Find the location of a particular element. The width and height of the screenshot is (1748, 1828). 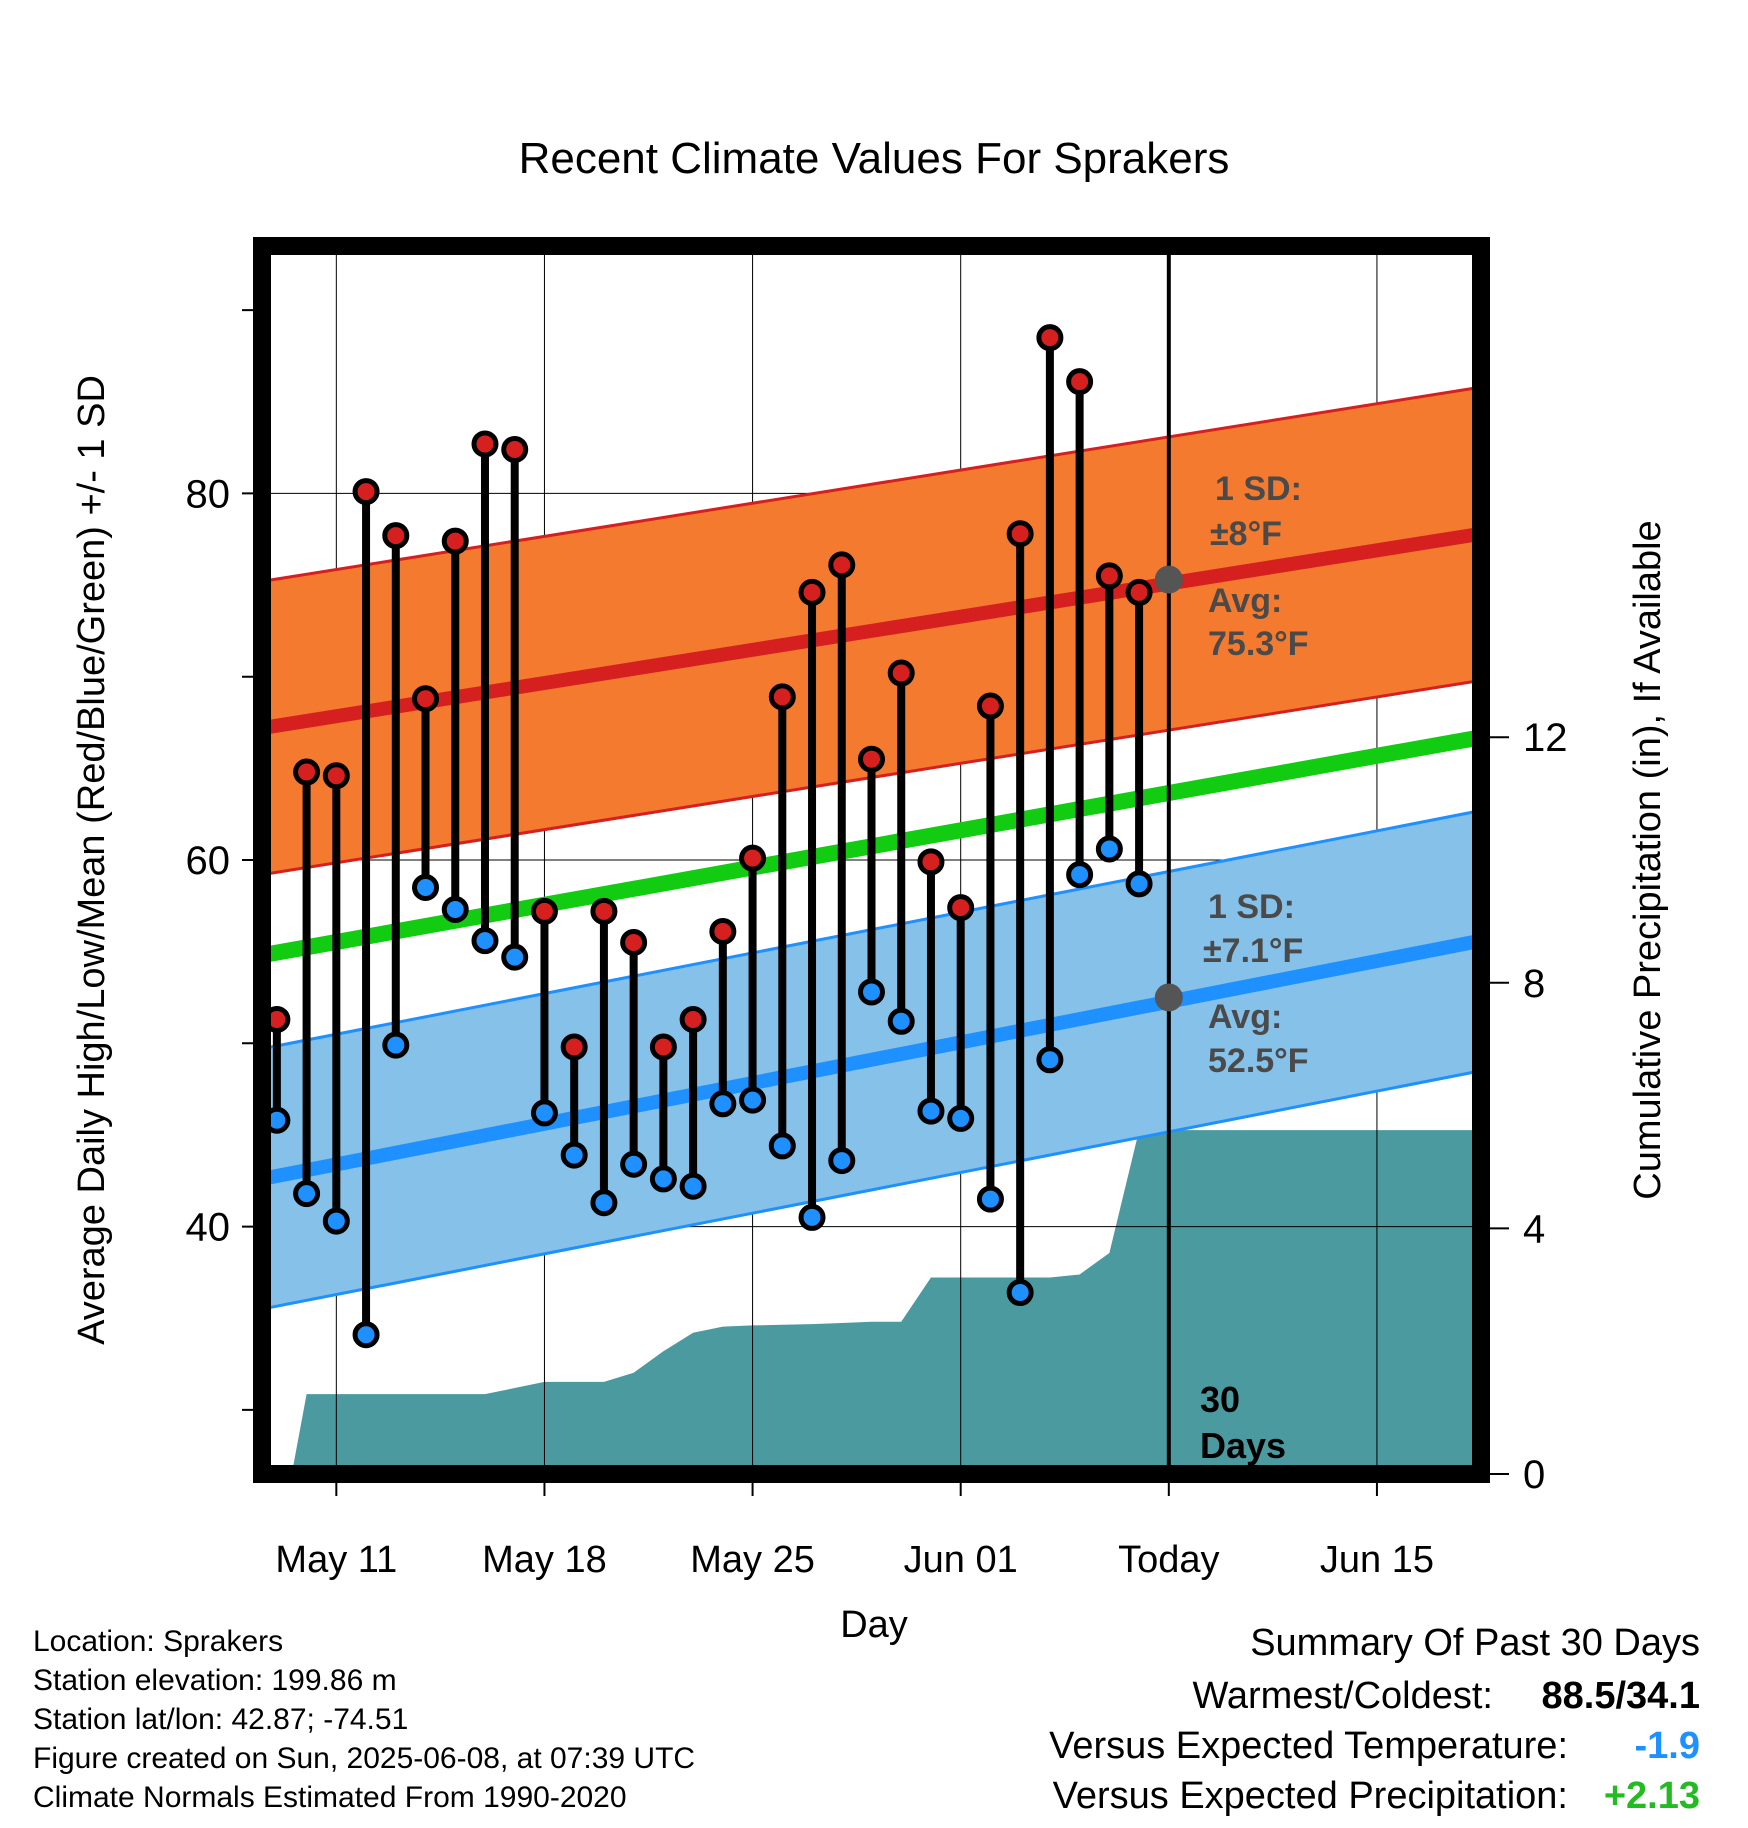

x-tick-label: Jun 01 is located at coordinates (961, 1560).